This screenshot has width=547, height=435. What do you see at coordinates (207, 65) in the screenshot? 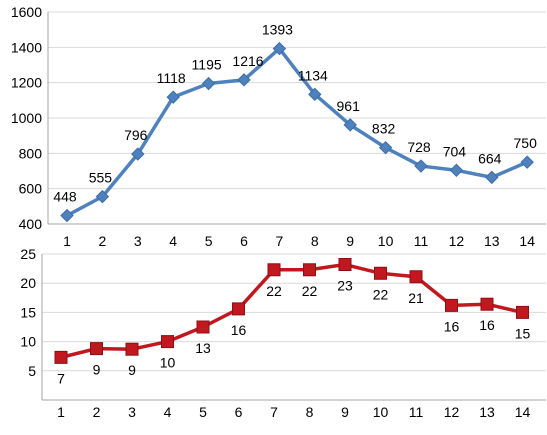
I see `top-data-label: 1195` at bounding box center [207, 65].